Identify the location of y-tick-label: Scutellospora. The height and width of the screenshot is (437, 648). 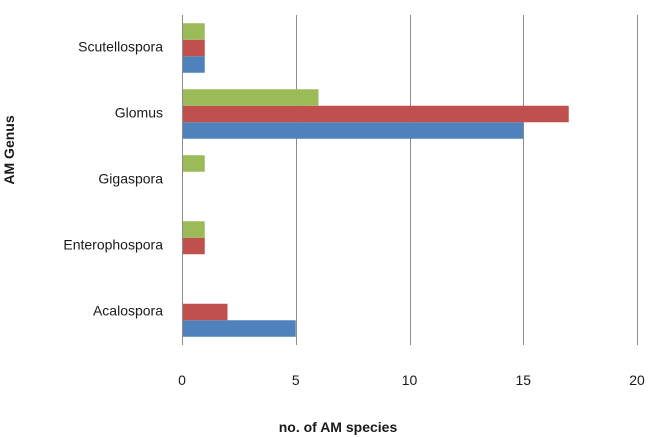
(120, 47).